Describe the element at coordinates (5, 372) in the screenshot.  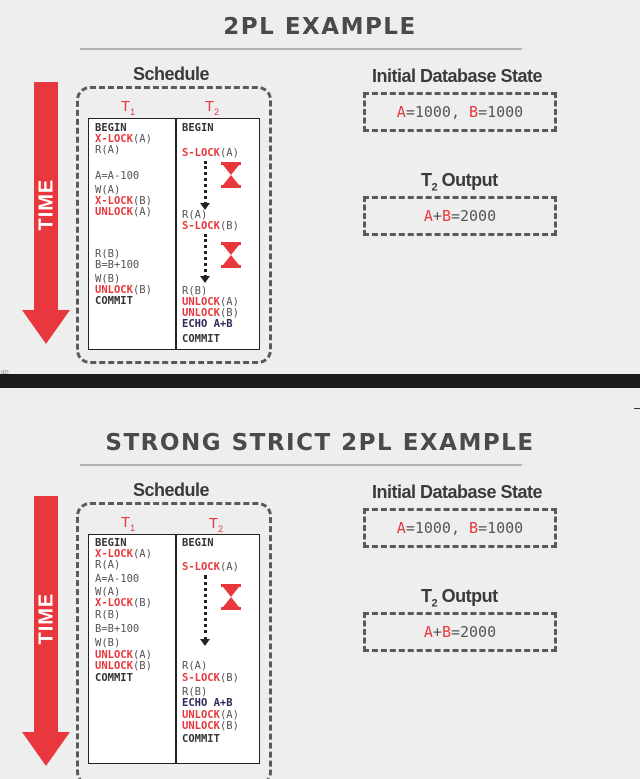
I see `slide-footnote: (t2)` at that location.